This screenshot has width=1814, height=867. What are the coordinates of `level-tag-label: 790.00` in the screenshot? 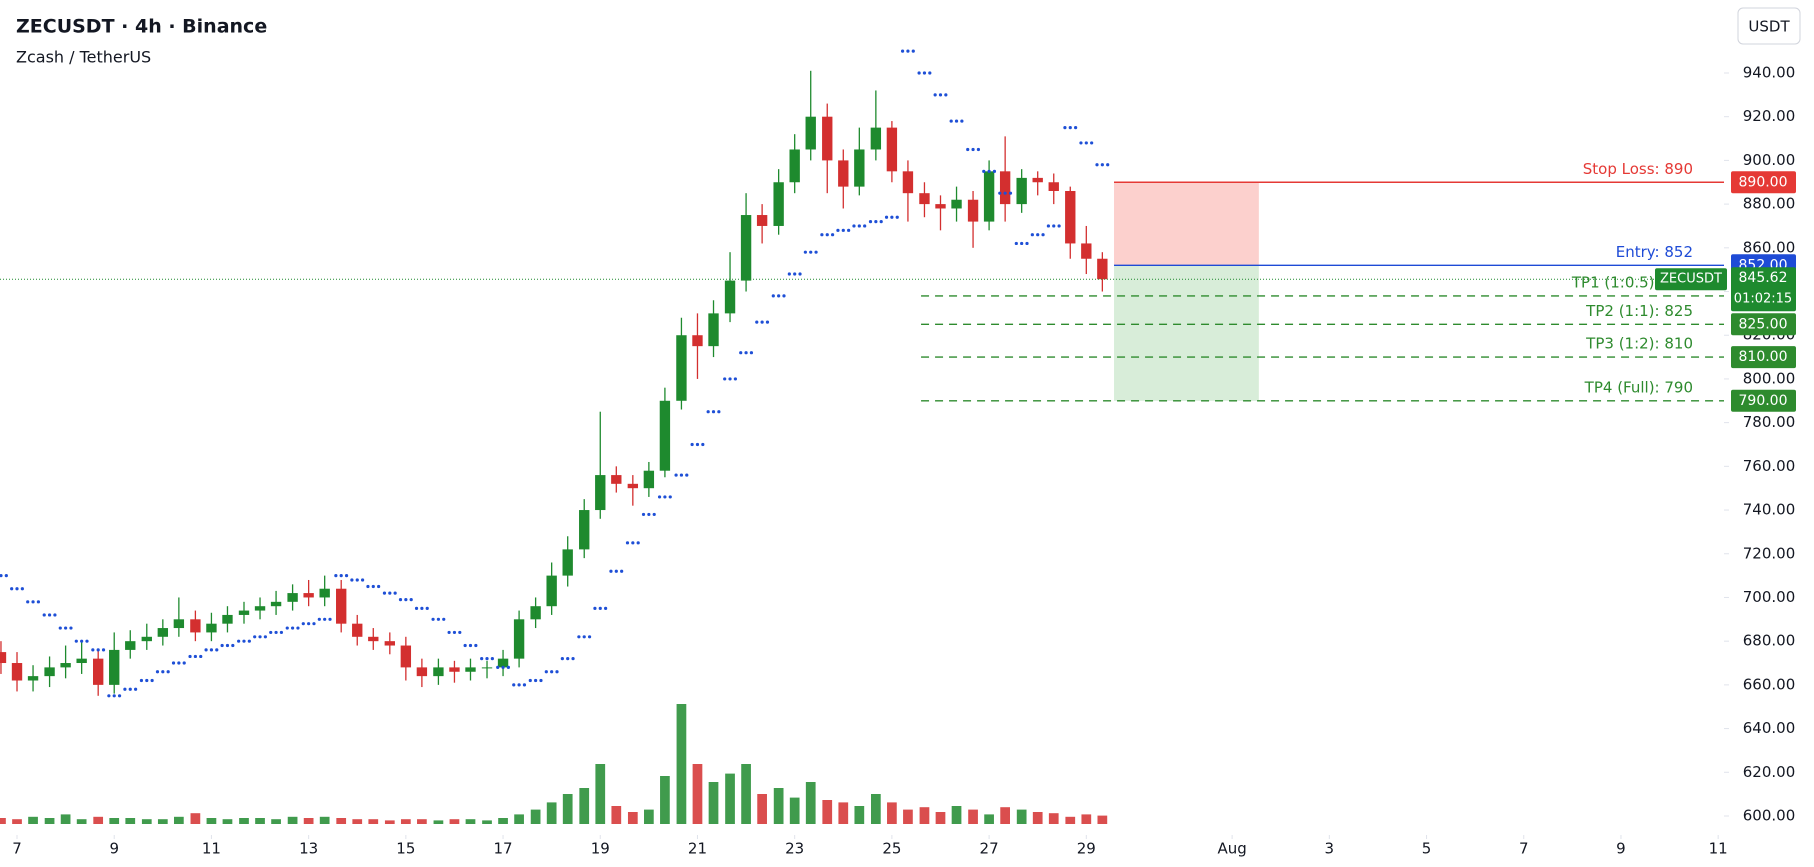 It's located at (1763, 401).